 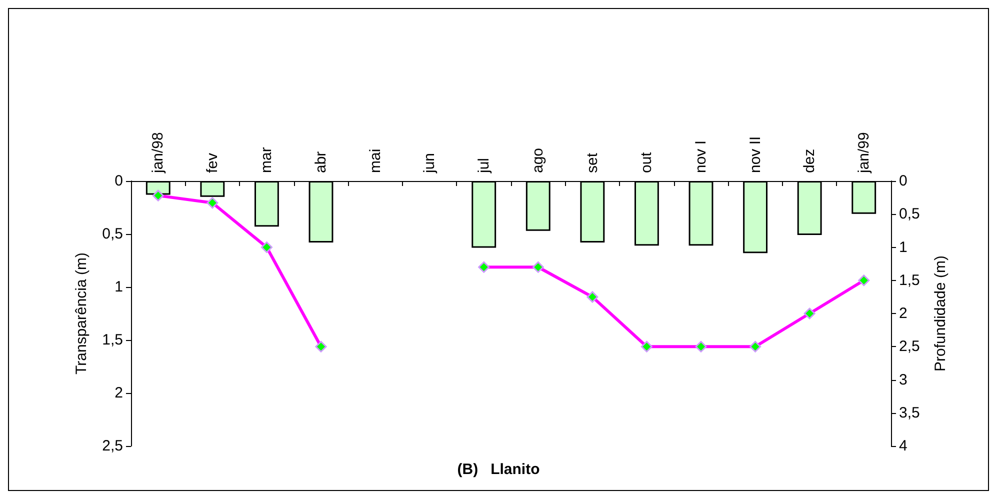 I want to click on y-tick-label: 1, so click(x=118, y=287).